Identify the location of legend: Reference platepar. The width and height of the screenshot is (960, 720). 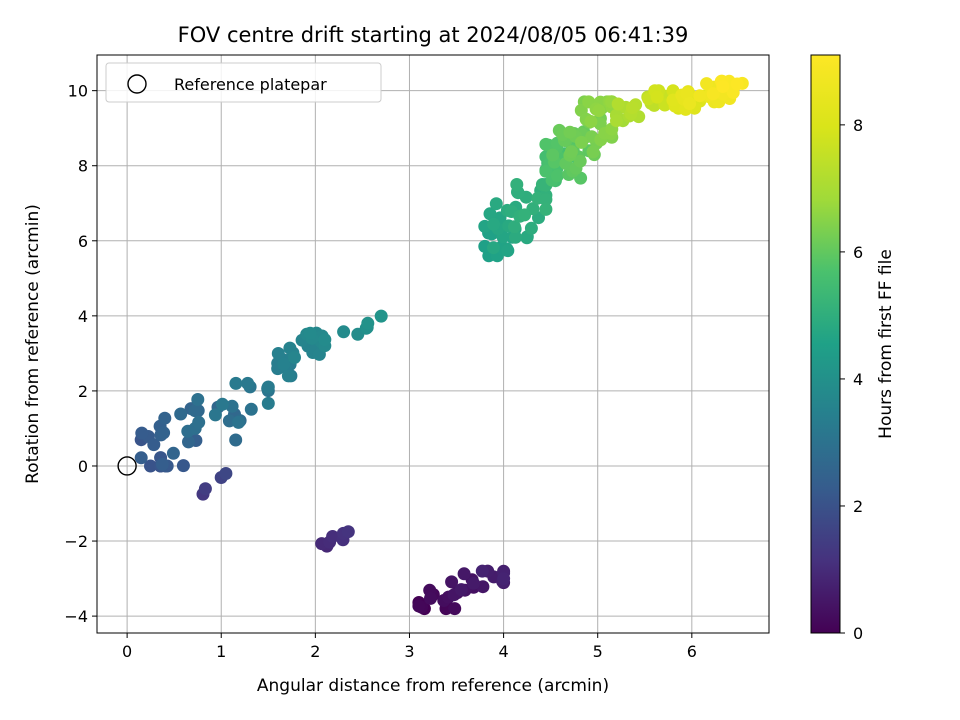
(243, 82).